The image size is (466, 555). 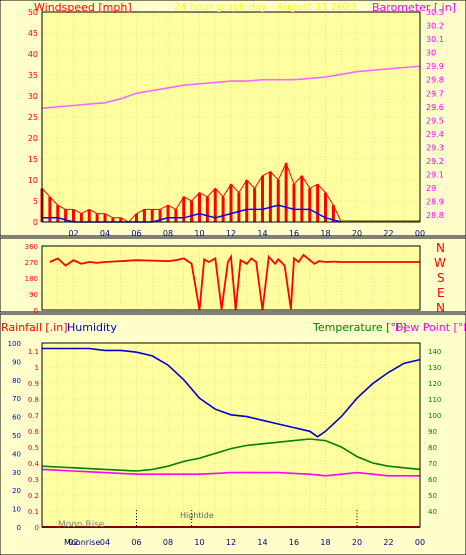 What do you see at coordinates (432, 432) in the screenshot?
I see `temp-y-tick: 90` at bounding box center [432, 432].